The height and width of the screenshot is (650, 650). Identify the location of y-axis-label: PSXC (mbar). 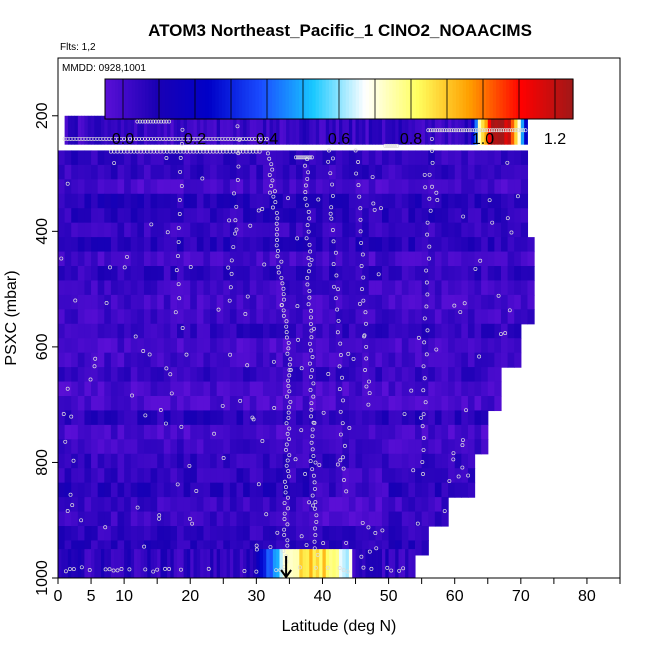
(11, 317).